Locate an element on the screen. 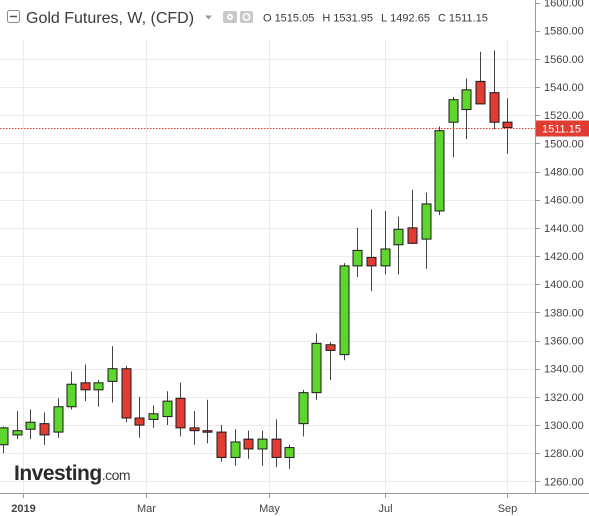 The image size is (589, 516). x-tick-label: Sep is located at coordinates (508, 509).